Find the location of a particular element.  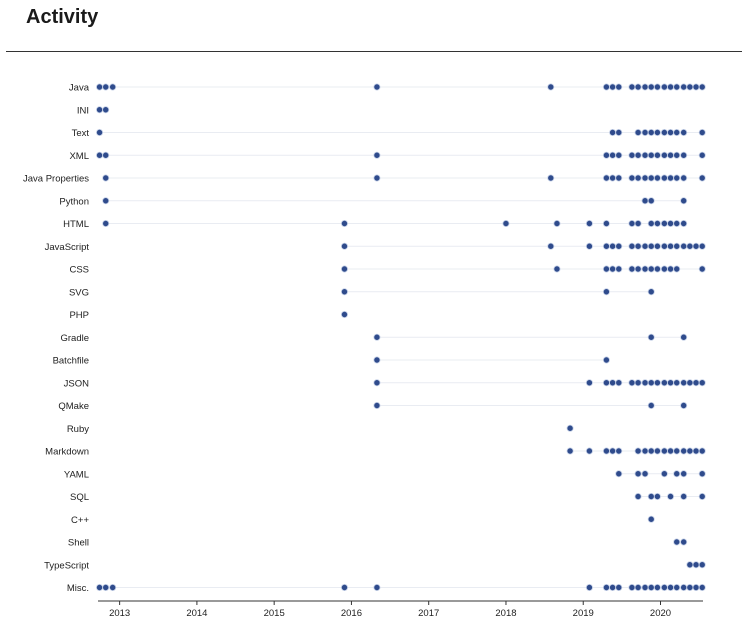

row-label: C++ is located at coordinates (80, 520).